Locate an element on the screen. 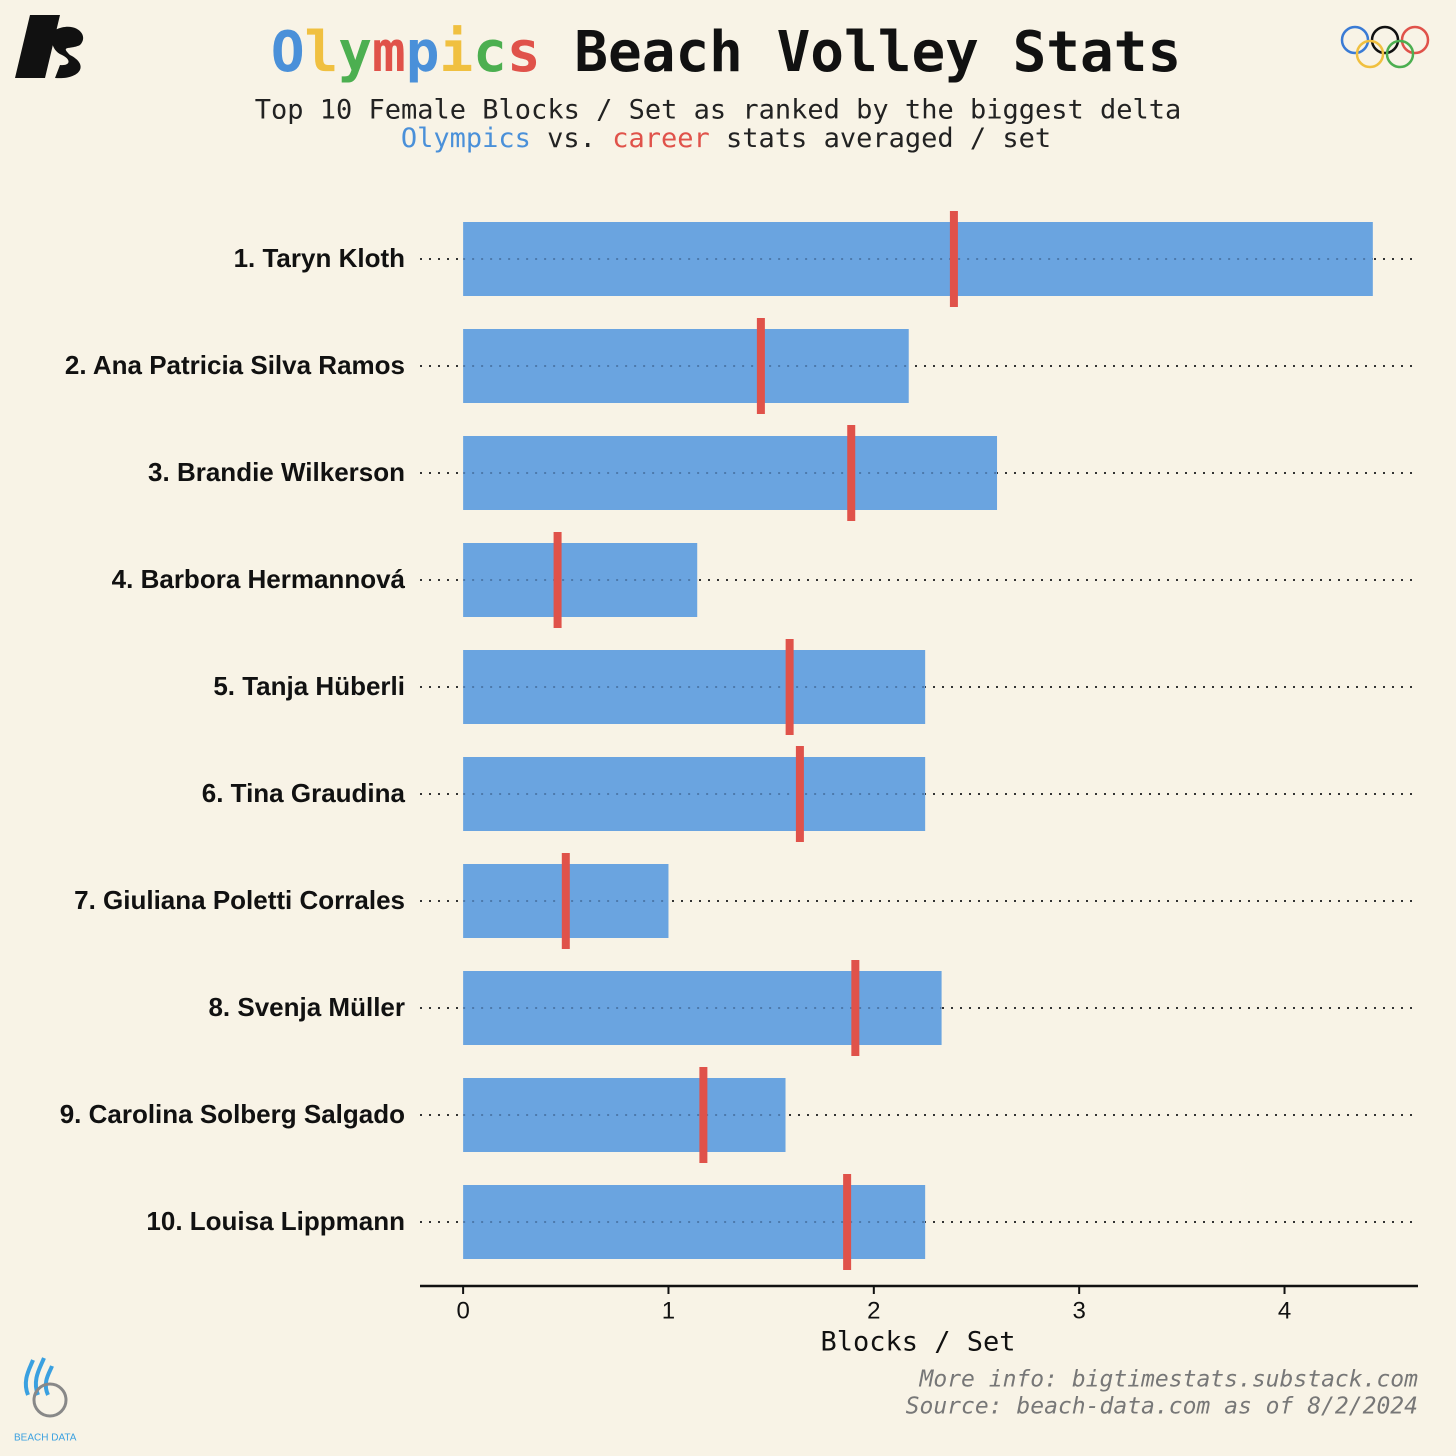  title-letter: l is located at coordinates (322, 52).